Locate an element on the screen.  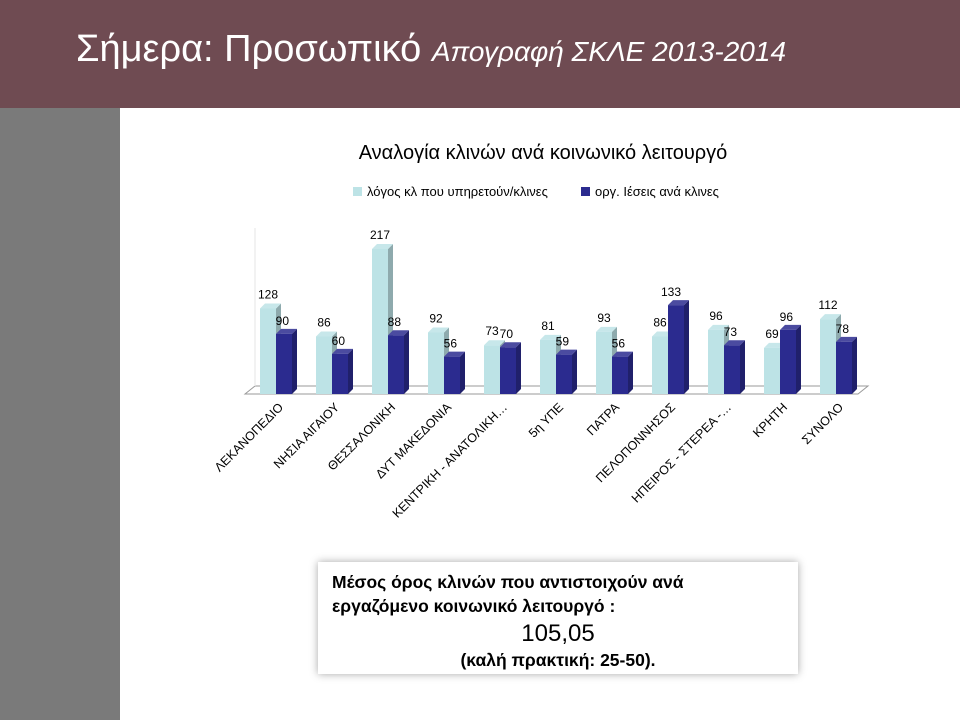
data-label-s1-4: 73 is located at coordinates (492, 331).